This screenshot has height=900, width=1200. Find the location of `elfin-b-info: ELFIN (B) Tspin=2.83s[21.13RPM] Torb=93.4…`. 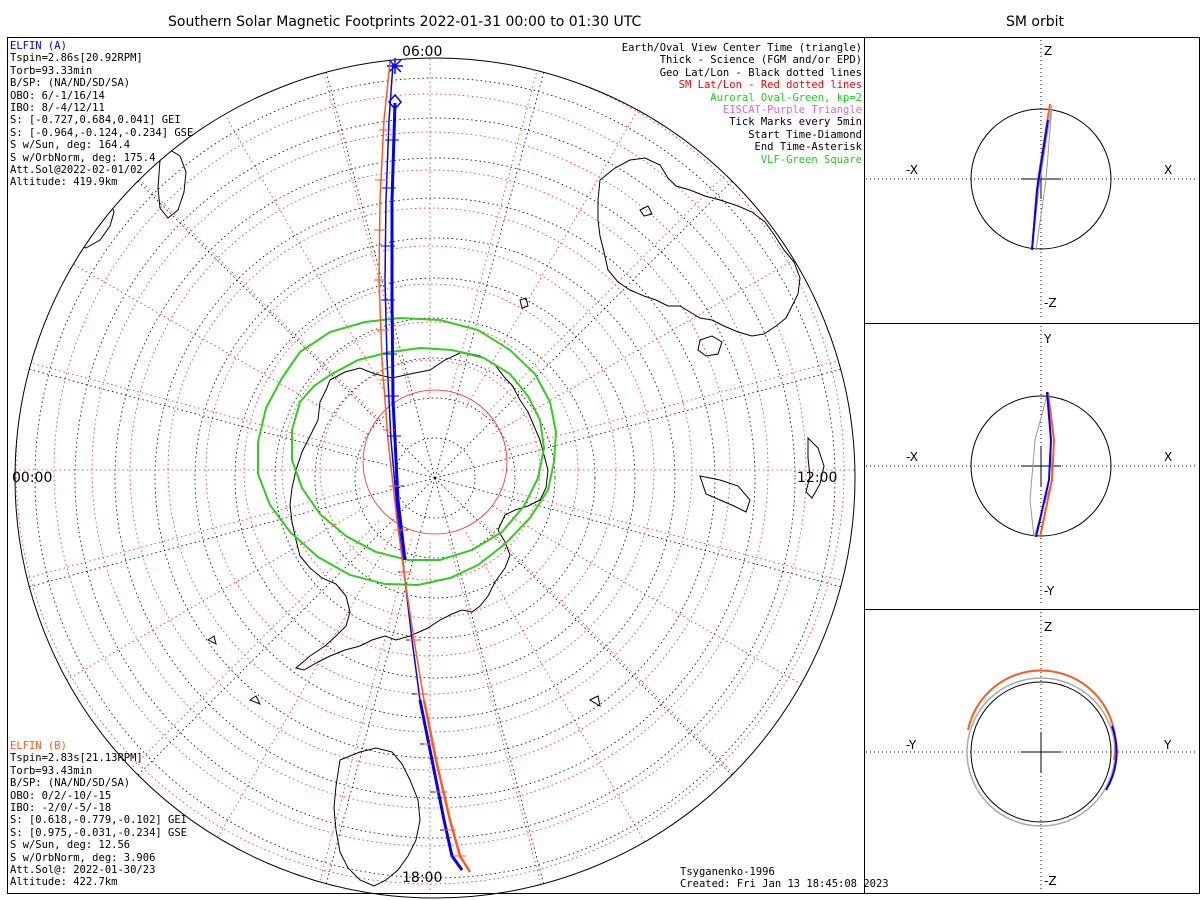

elfin-b-info: ELFIN (B) Tspin=2.83s[21.13RPM] Torb=93.4… is located at coordinates (98, 814).